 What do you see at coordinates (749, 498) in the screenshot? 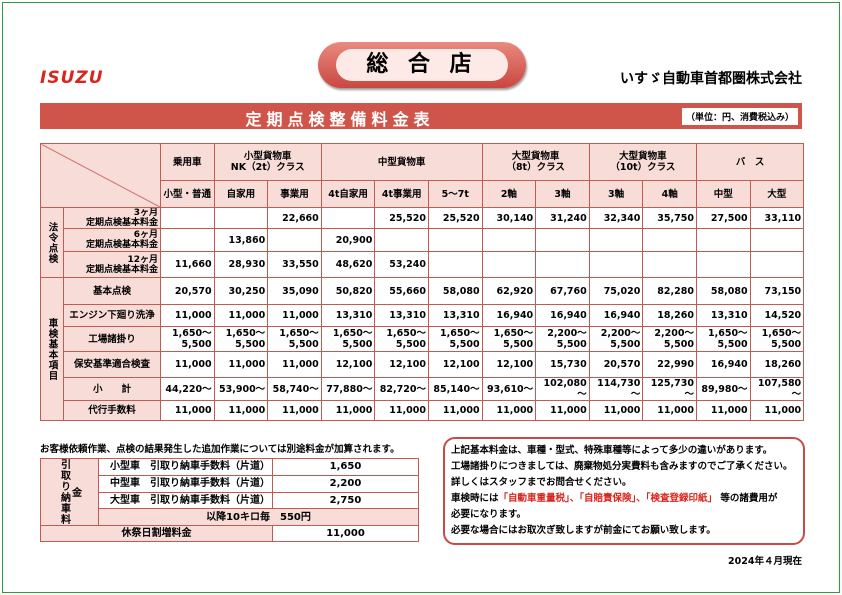
I see `note-text: 等の諸費用が` at bounding box center [749, 498].